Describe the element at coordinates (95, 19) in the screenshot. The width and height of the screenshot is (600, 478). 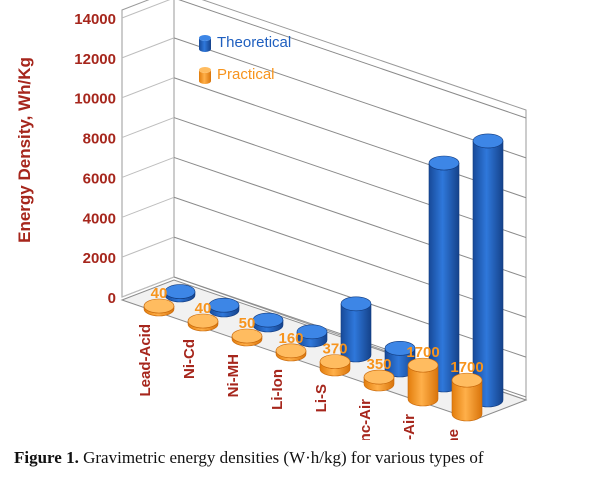
I see `y-tick-label: 14000` at that location.